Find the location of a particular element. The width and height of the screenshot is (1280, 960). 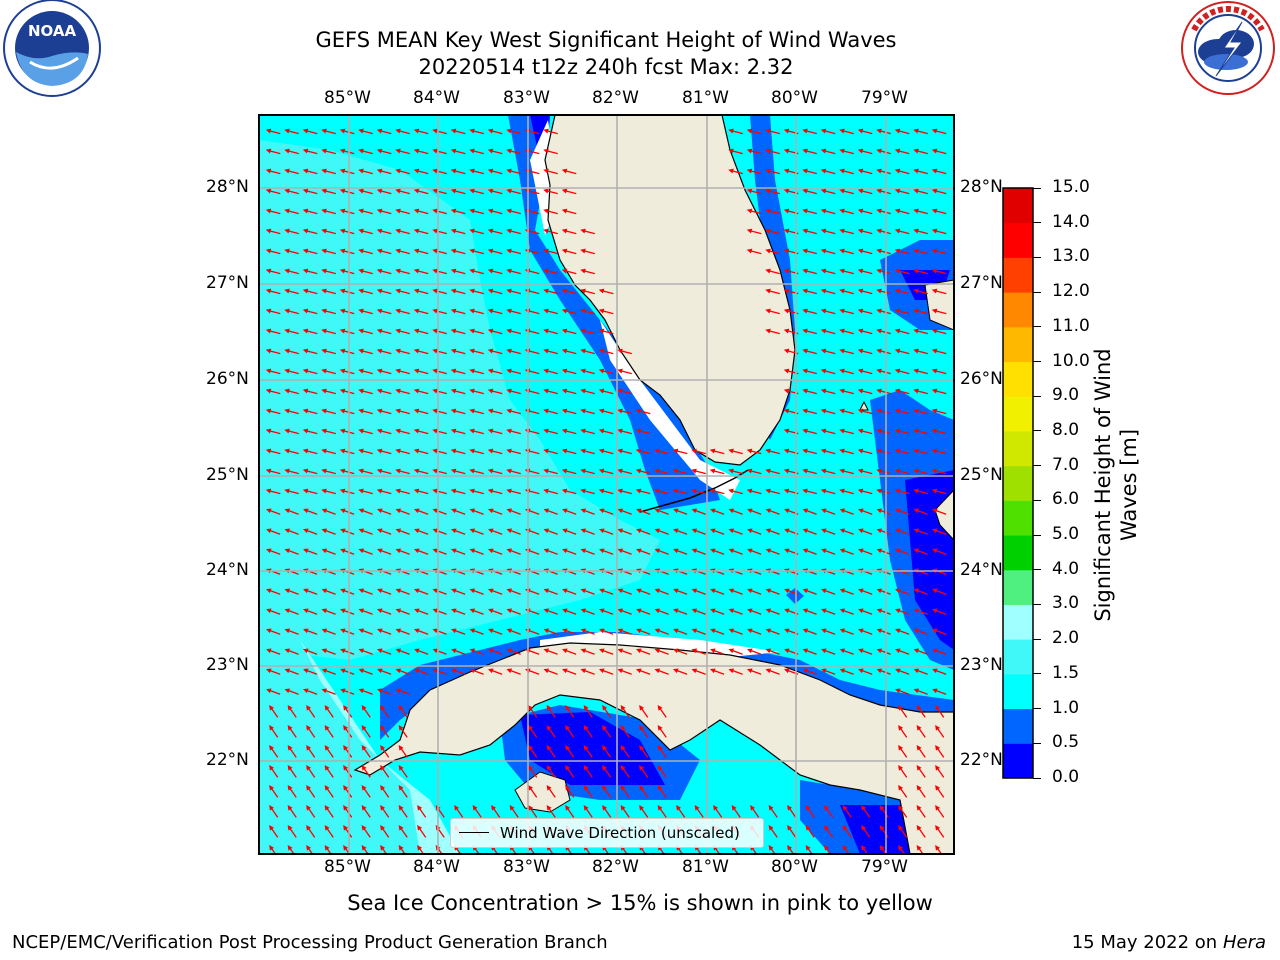

lon-label-bottom: 80°W is located at coordinates (794, 867).